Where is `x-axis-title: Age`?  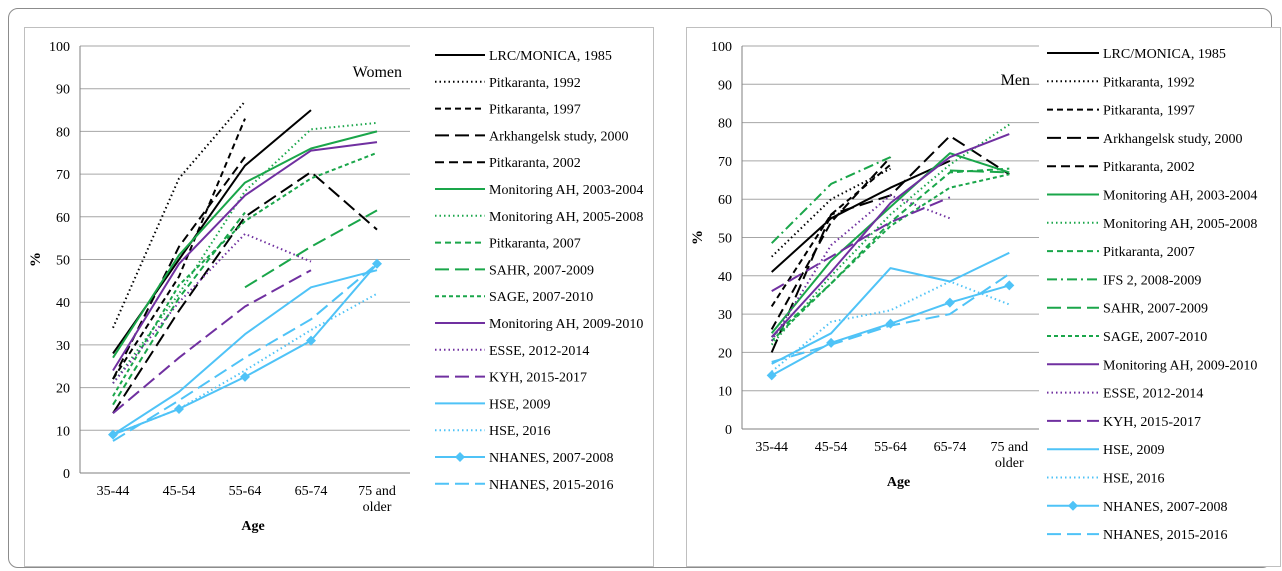
x-axis-title: Age is located at coordinates (898, 482).